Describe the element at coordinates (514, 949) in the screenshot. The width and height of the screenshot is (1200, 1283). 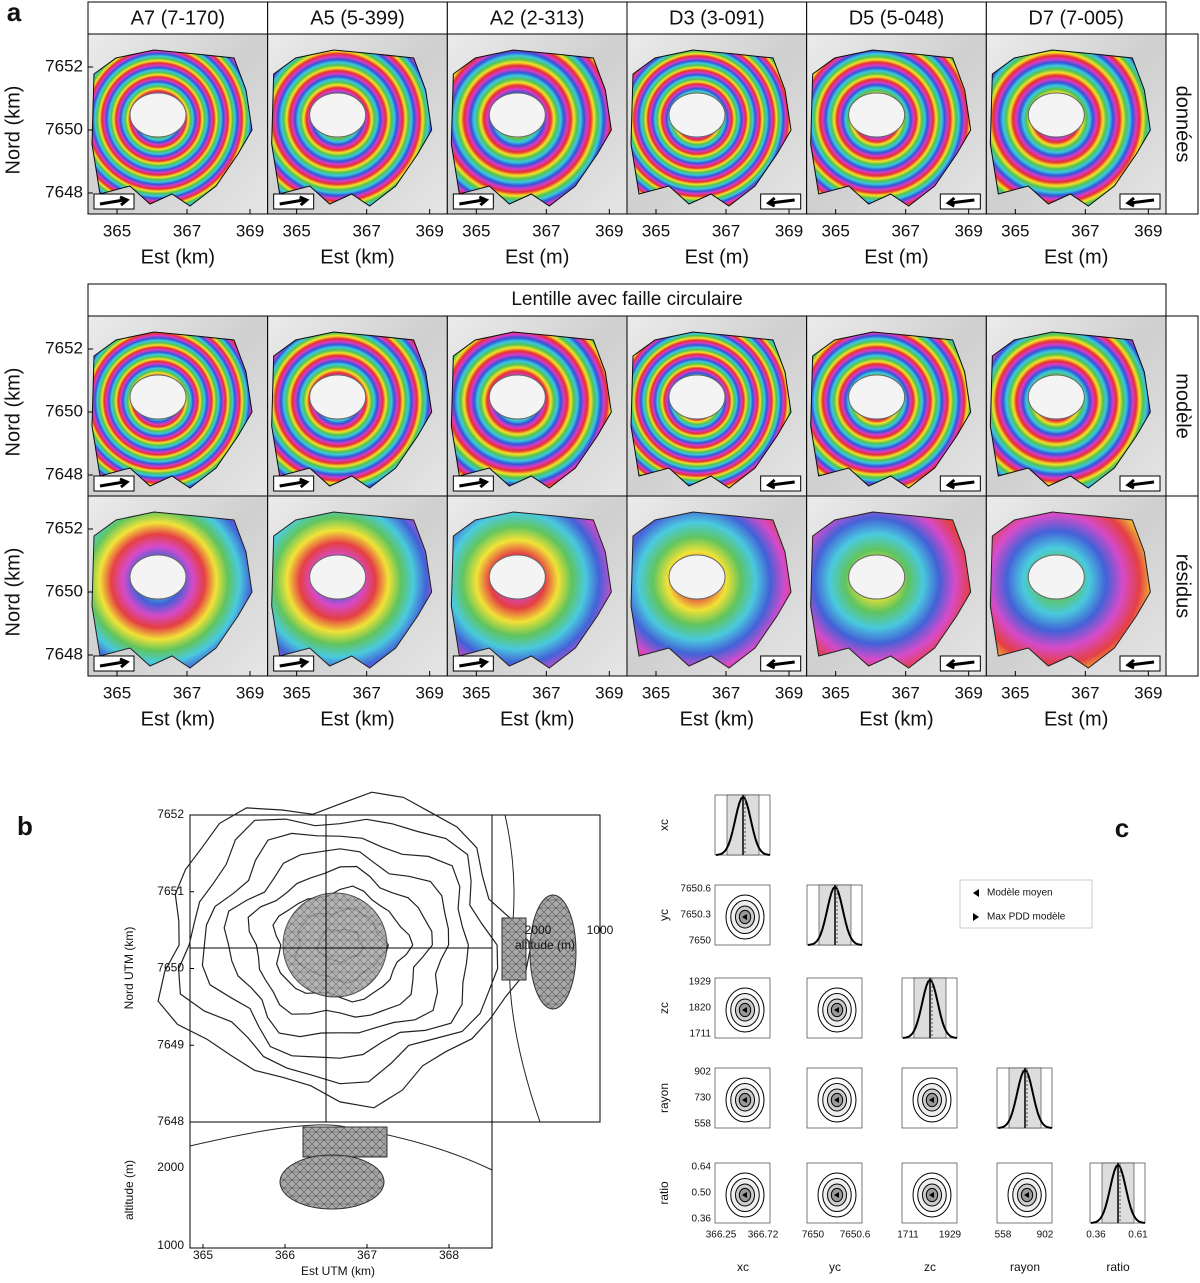
I see `side-cylinder` at that location.